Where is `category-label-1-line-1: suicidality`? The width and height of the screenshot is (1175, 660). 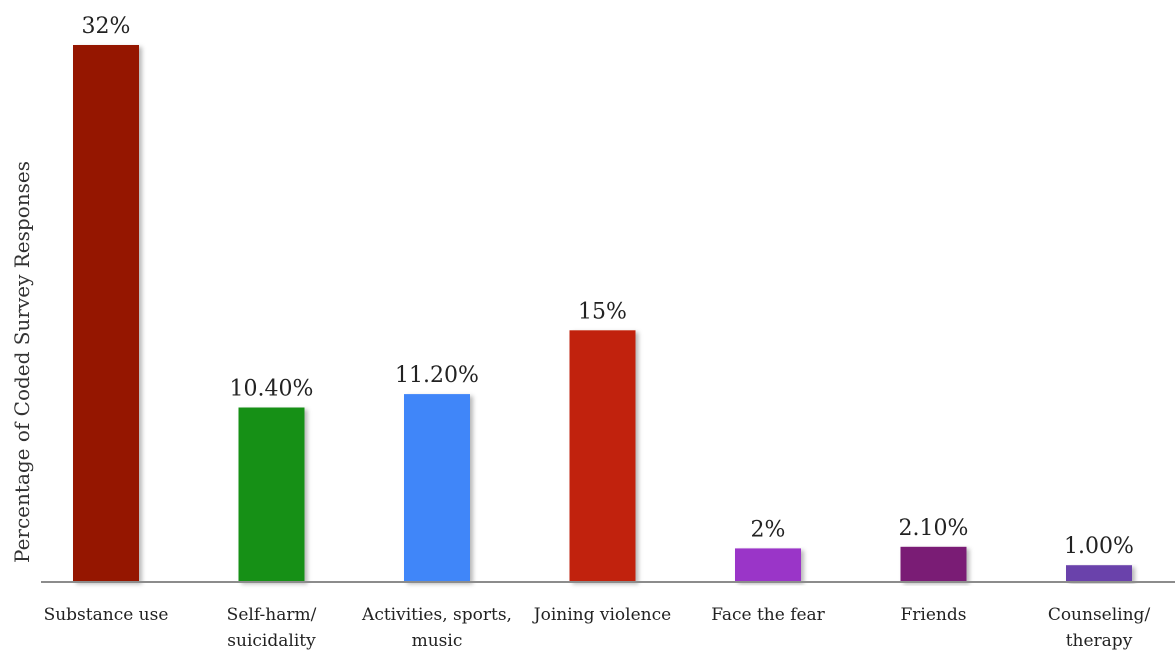 category-label-1-line-1: suicidality is located at coordinates (271, 641).